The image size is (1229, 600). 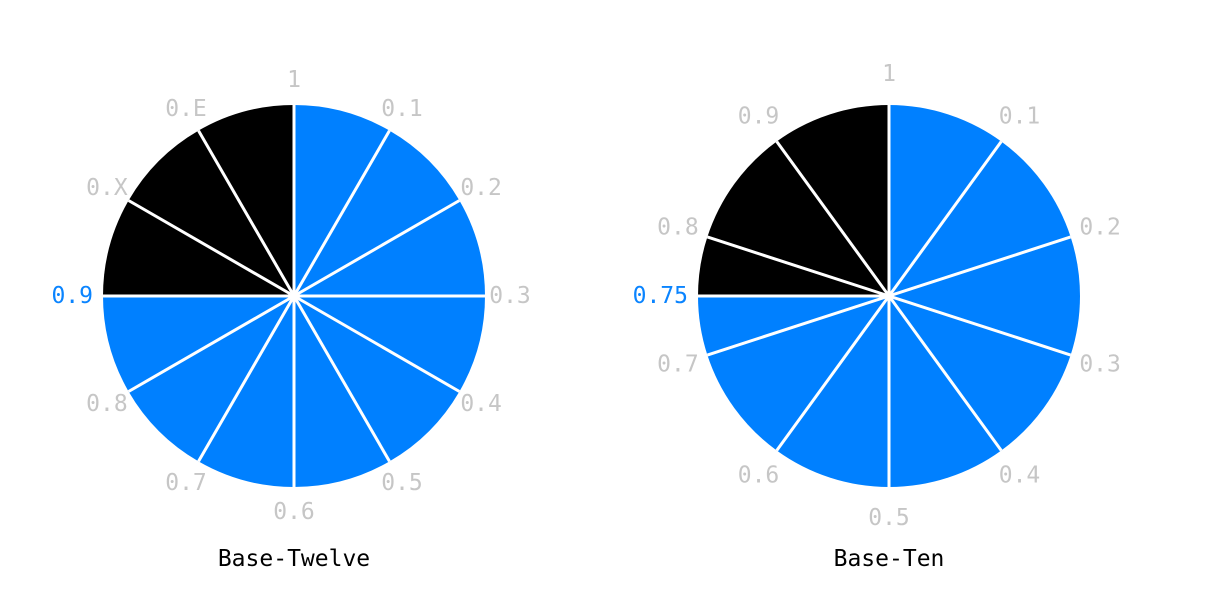 What do you see at coordinates (107, 188) in the screenshot?
I see `tick-label: 0.X` at bounding box center [107, 188].